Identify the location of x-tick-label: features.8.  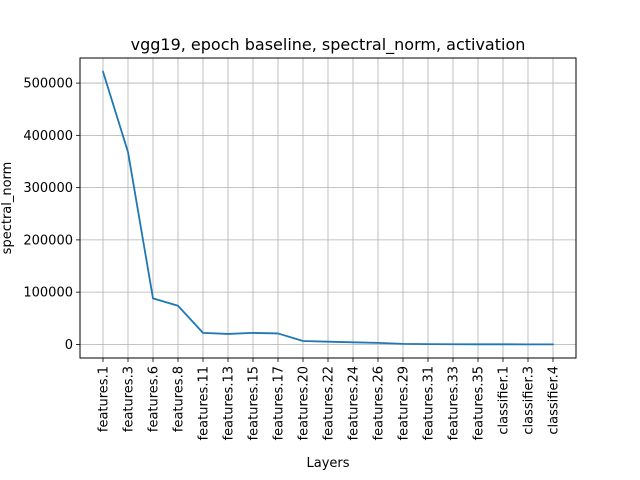
(179, 399).